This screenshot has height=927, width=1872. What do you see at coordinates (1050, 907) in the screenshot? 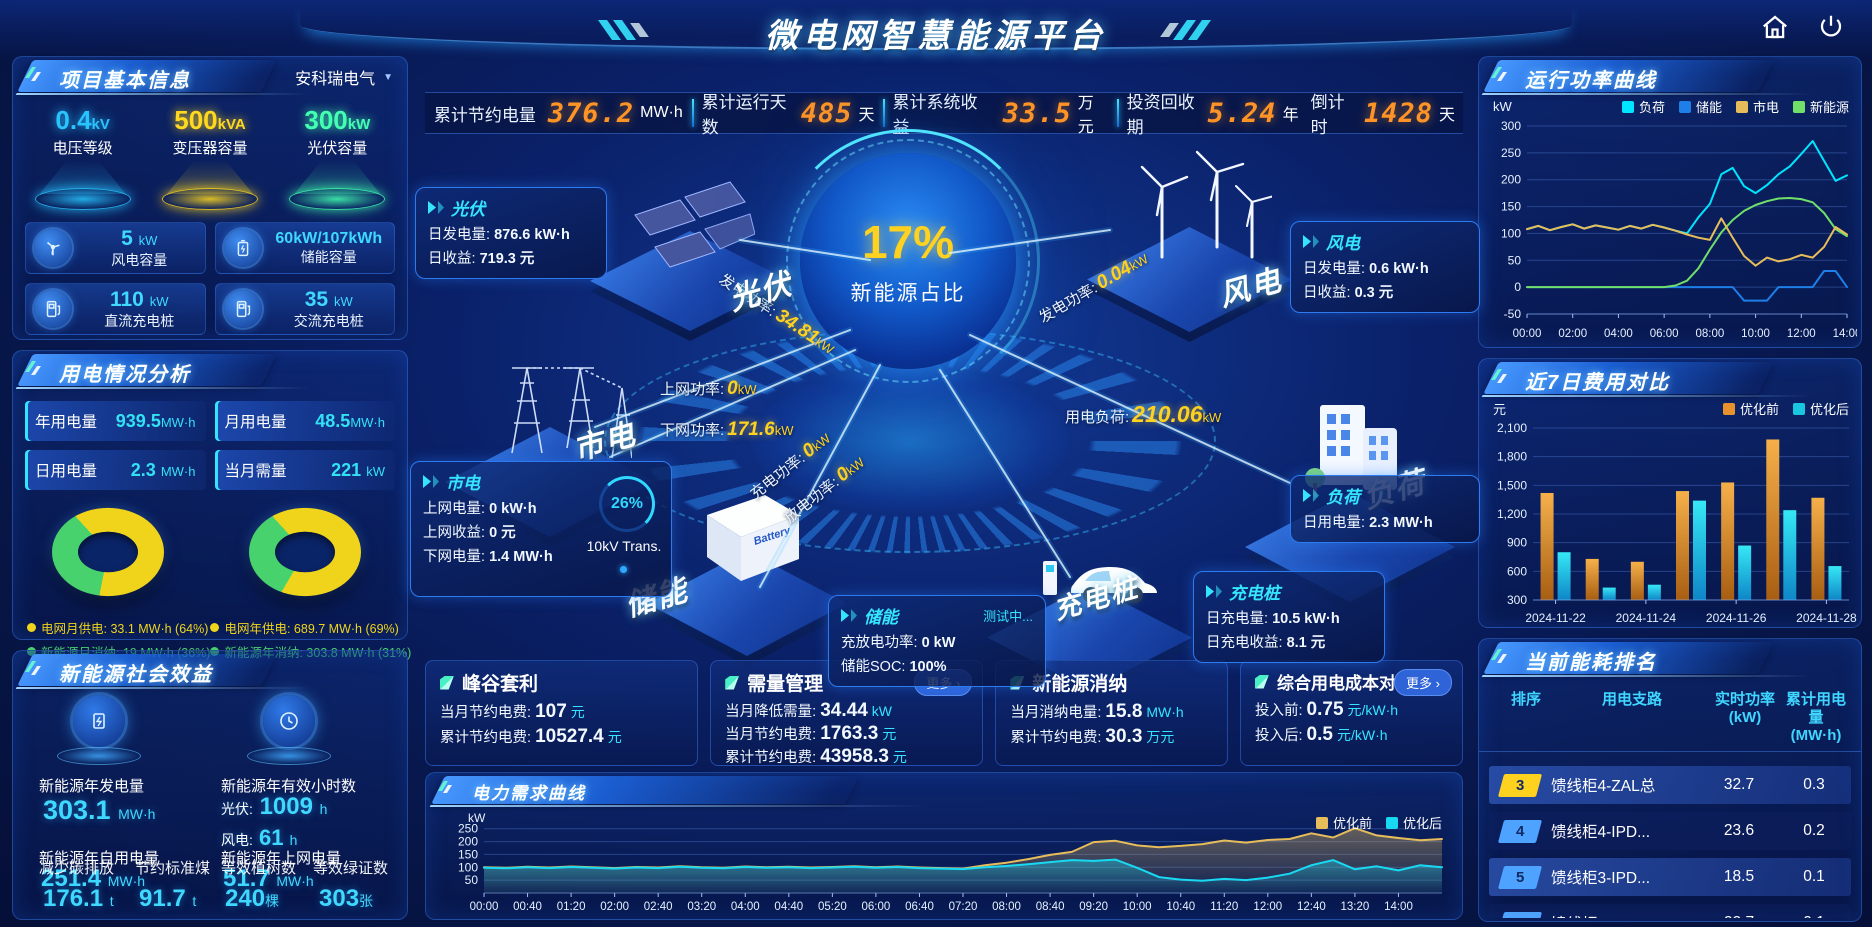
I see `svg-text: 08:40` at bounding box center [1050, 907].